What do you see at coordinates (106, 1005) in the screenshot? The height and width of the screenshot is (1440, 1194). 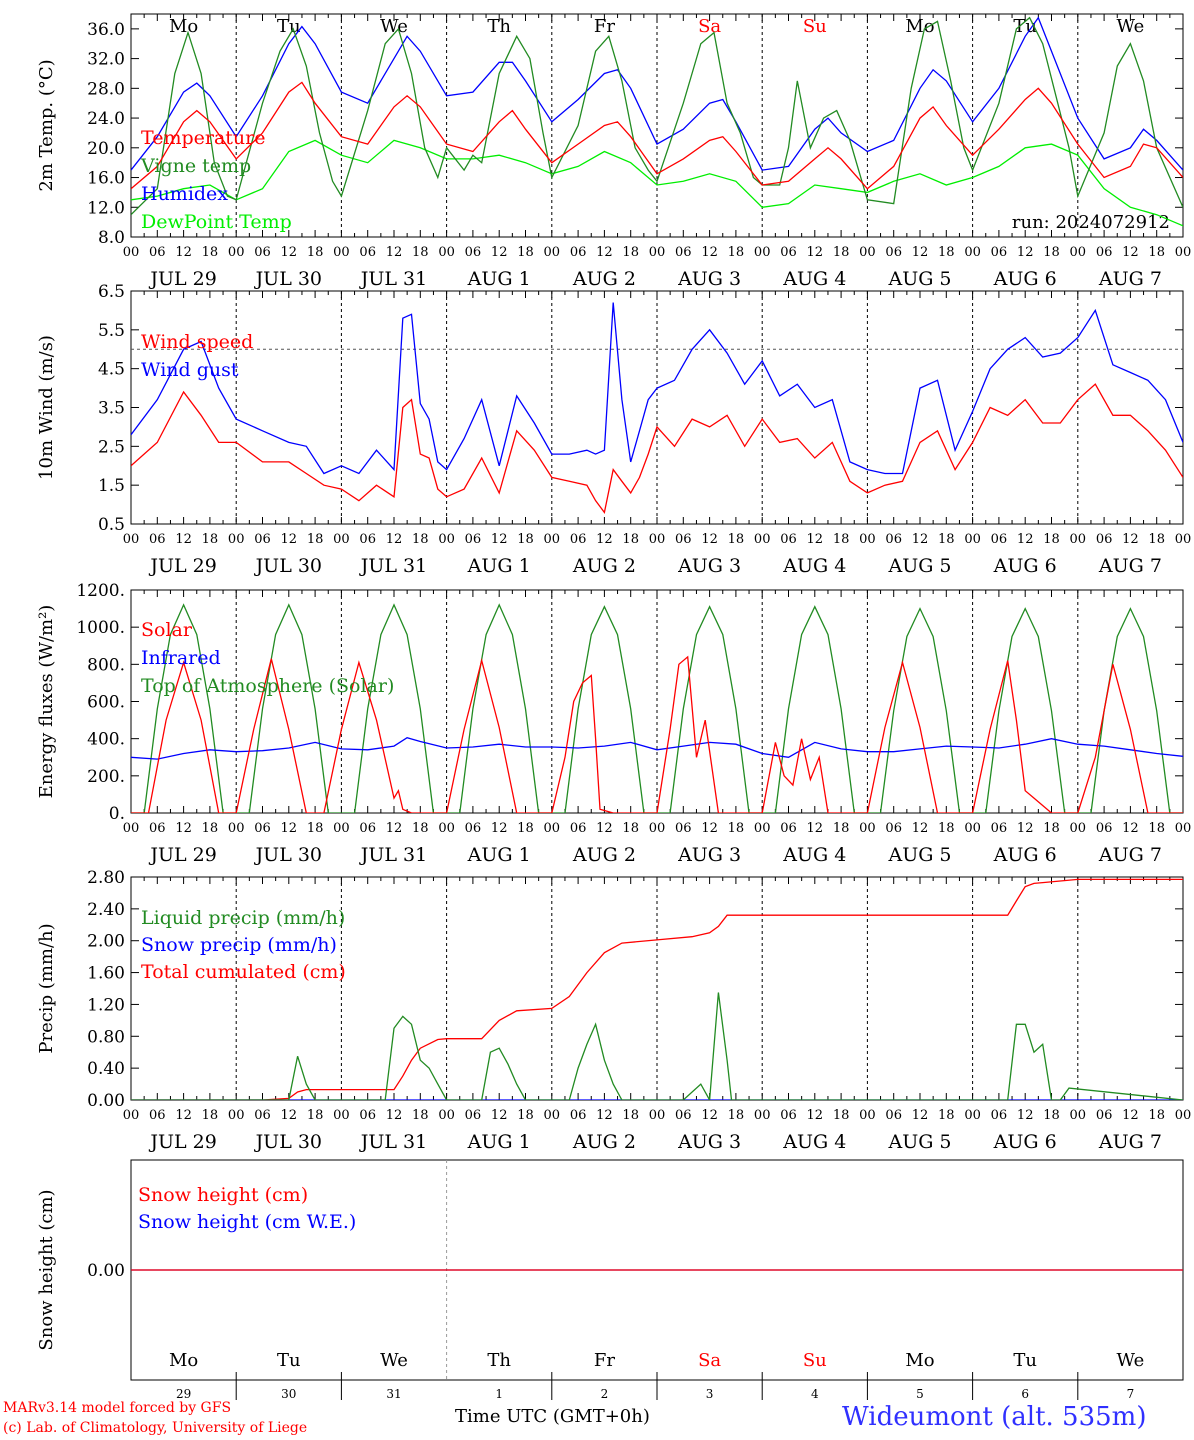 I see `y-tick-label: 1.20` at bounding box center [106, 1005].